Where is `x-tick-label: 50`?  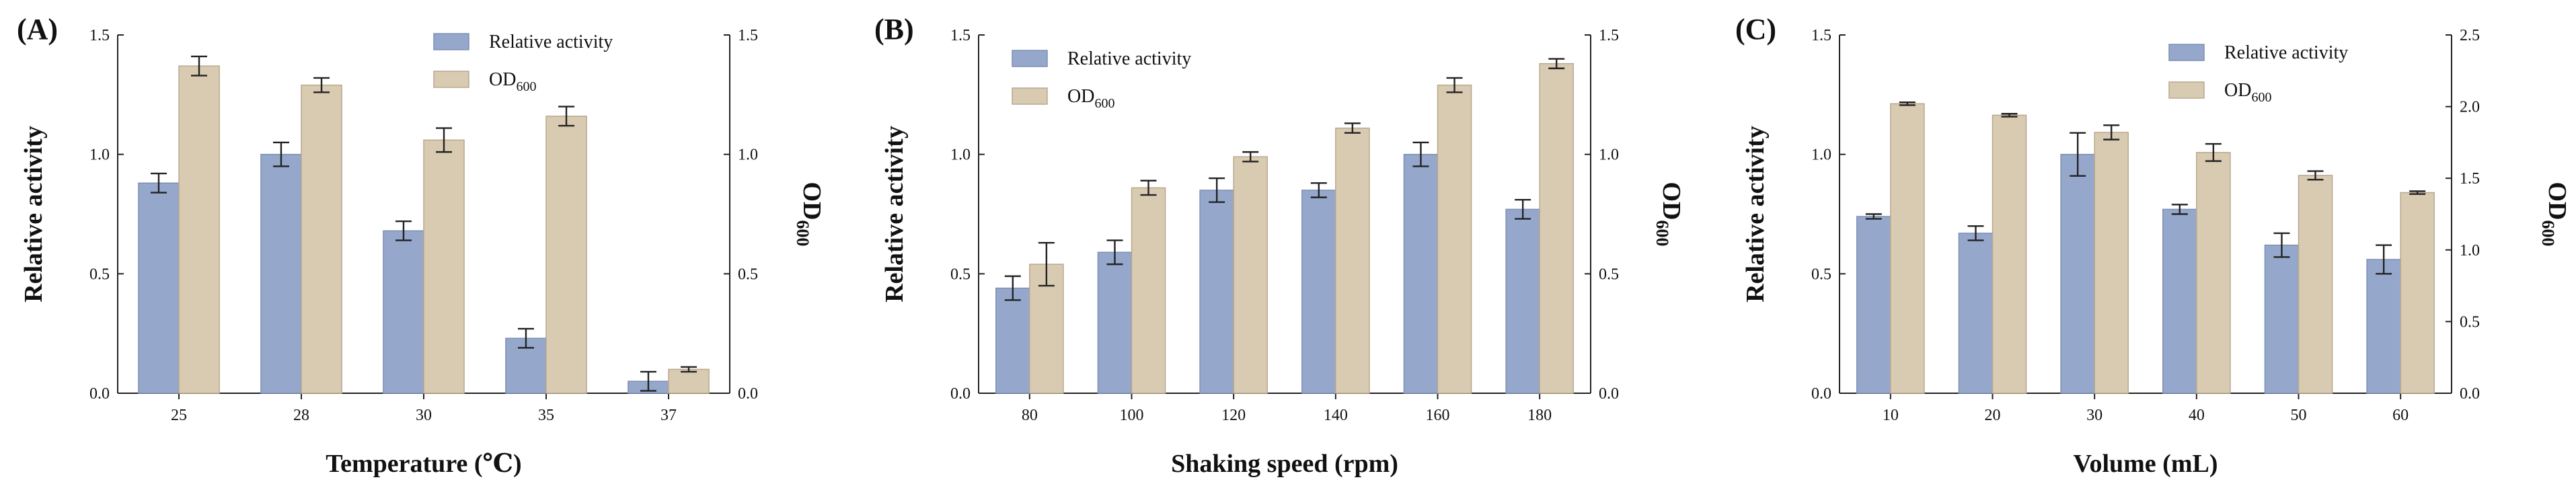
x-tick-label: 50 is located at coordinates (2299, 415).